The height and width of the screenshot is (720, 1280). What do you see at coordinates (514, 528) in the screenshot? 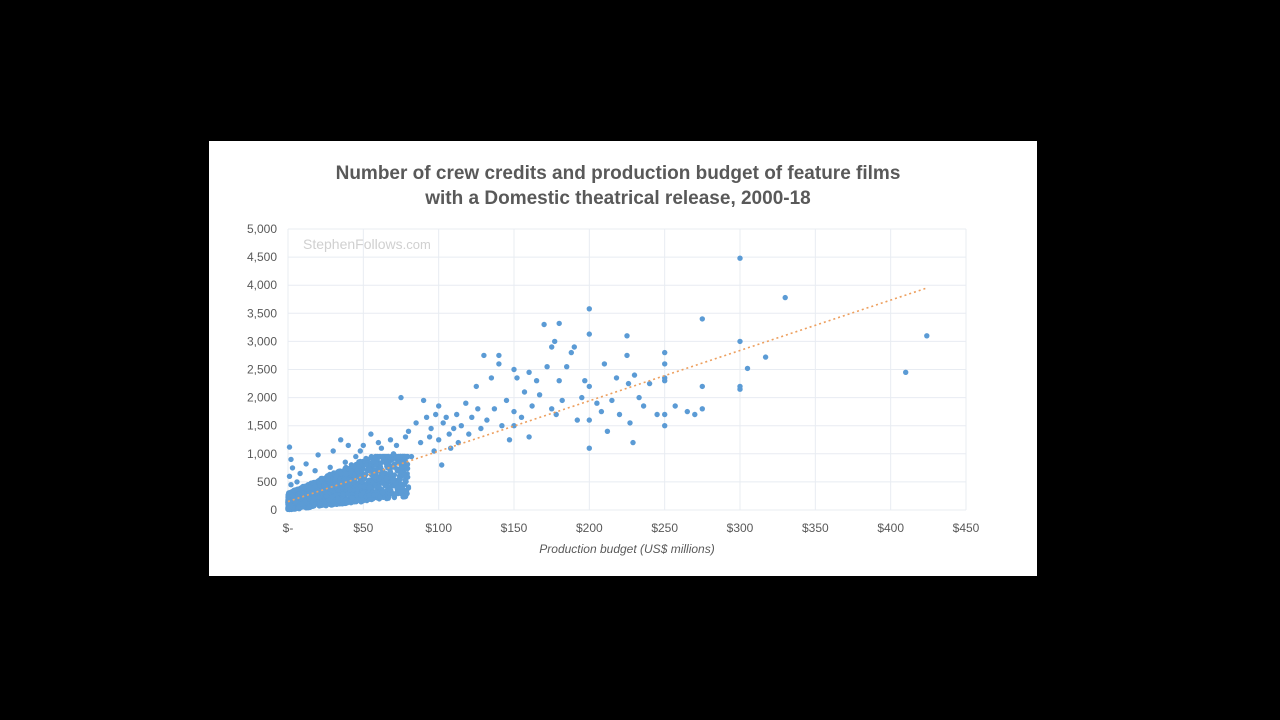
I see `x-tick-label-3: $150` at bounding box center [514, 528].